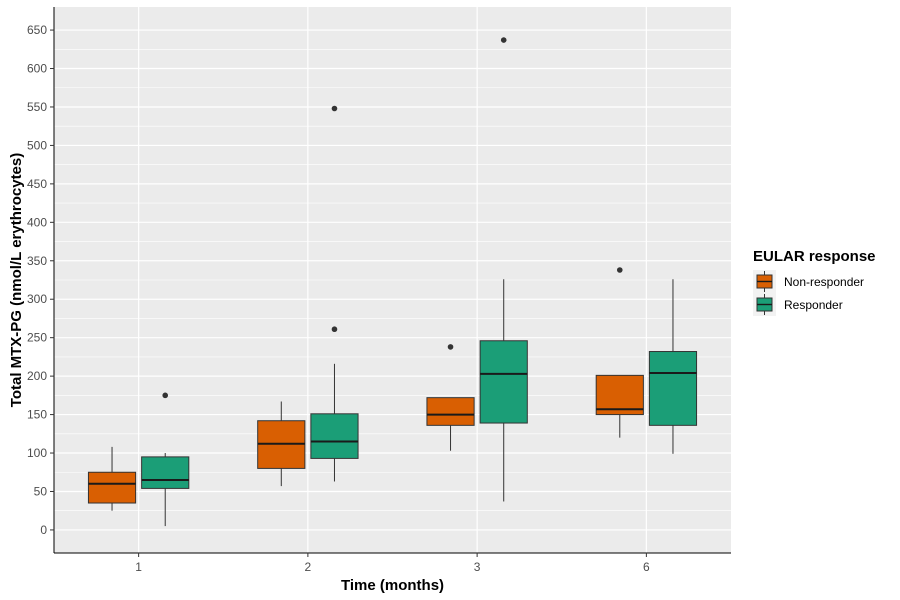 The width and height of the screenshot is (900, 600). I want to click on legend-label: Responder, so click(813, 305).